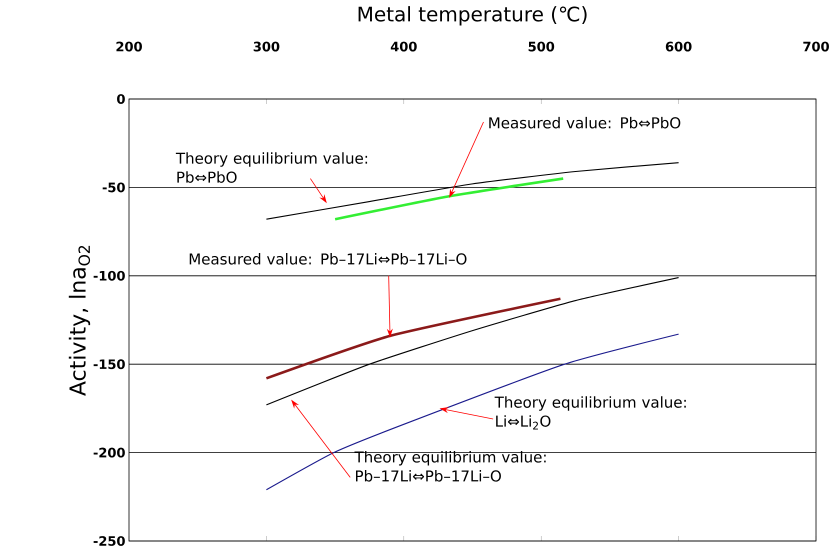 The image size is (839, 556). What do you see at coordinates (403, 47) in the screenshot?
I see `x-tick-label: 400` at bounding box center [403, 47].